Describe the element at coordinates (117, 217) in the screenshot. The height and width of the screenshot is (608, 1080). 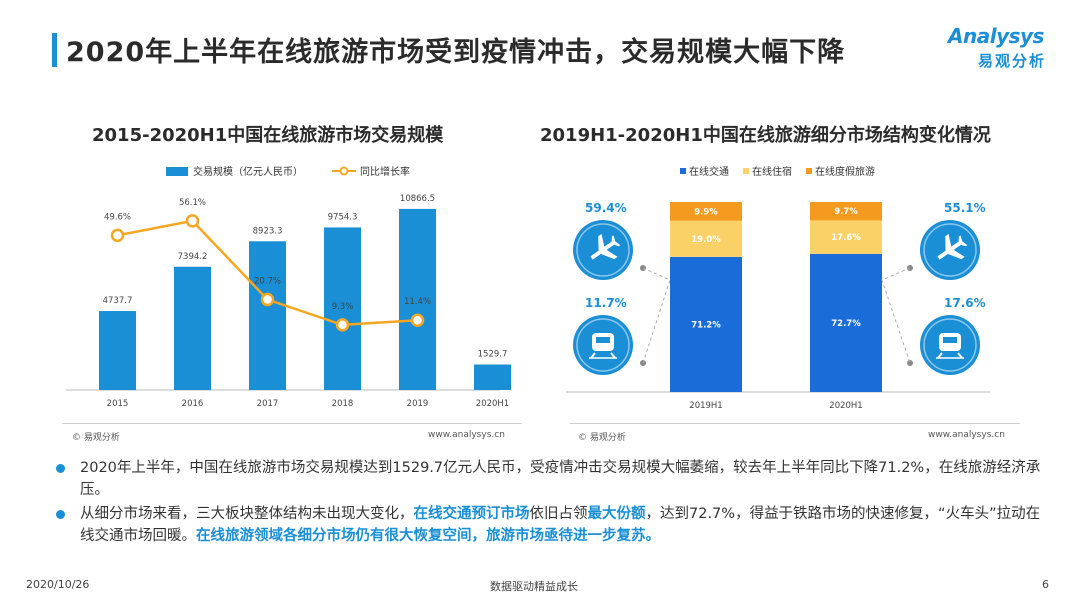
I see `growth-value-label: 49.6%` at that location.